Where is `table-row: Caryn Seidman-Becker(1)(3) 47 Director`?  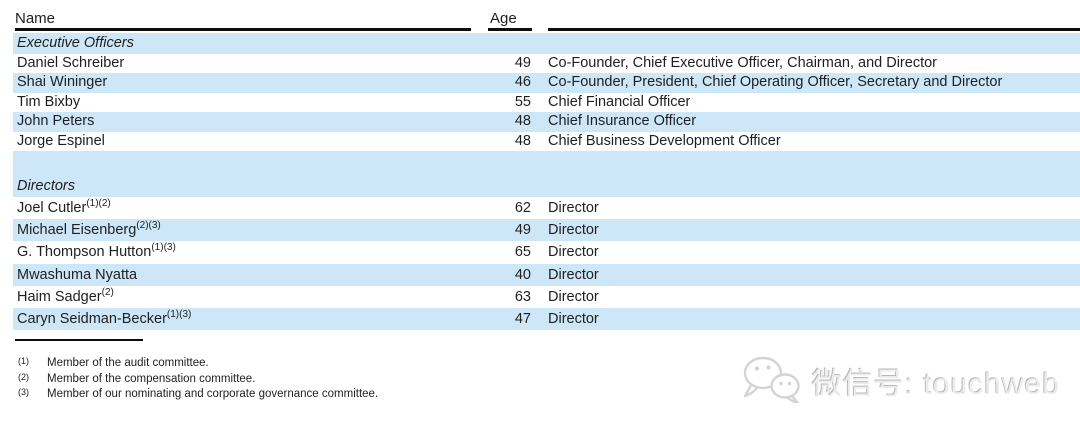 table-row: Caryn Seidman-Becker(1)(3) 47 Director is located at coordinates (546, 319).